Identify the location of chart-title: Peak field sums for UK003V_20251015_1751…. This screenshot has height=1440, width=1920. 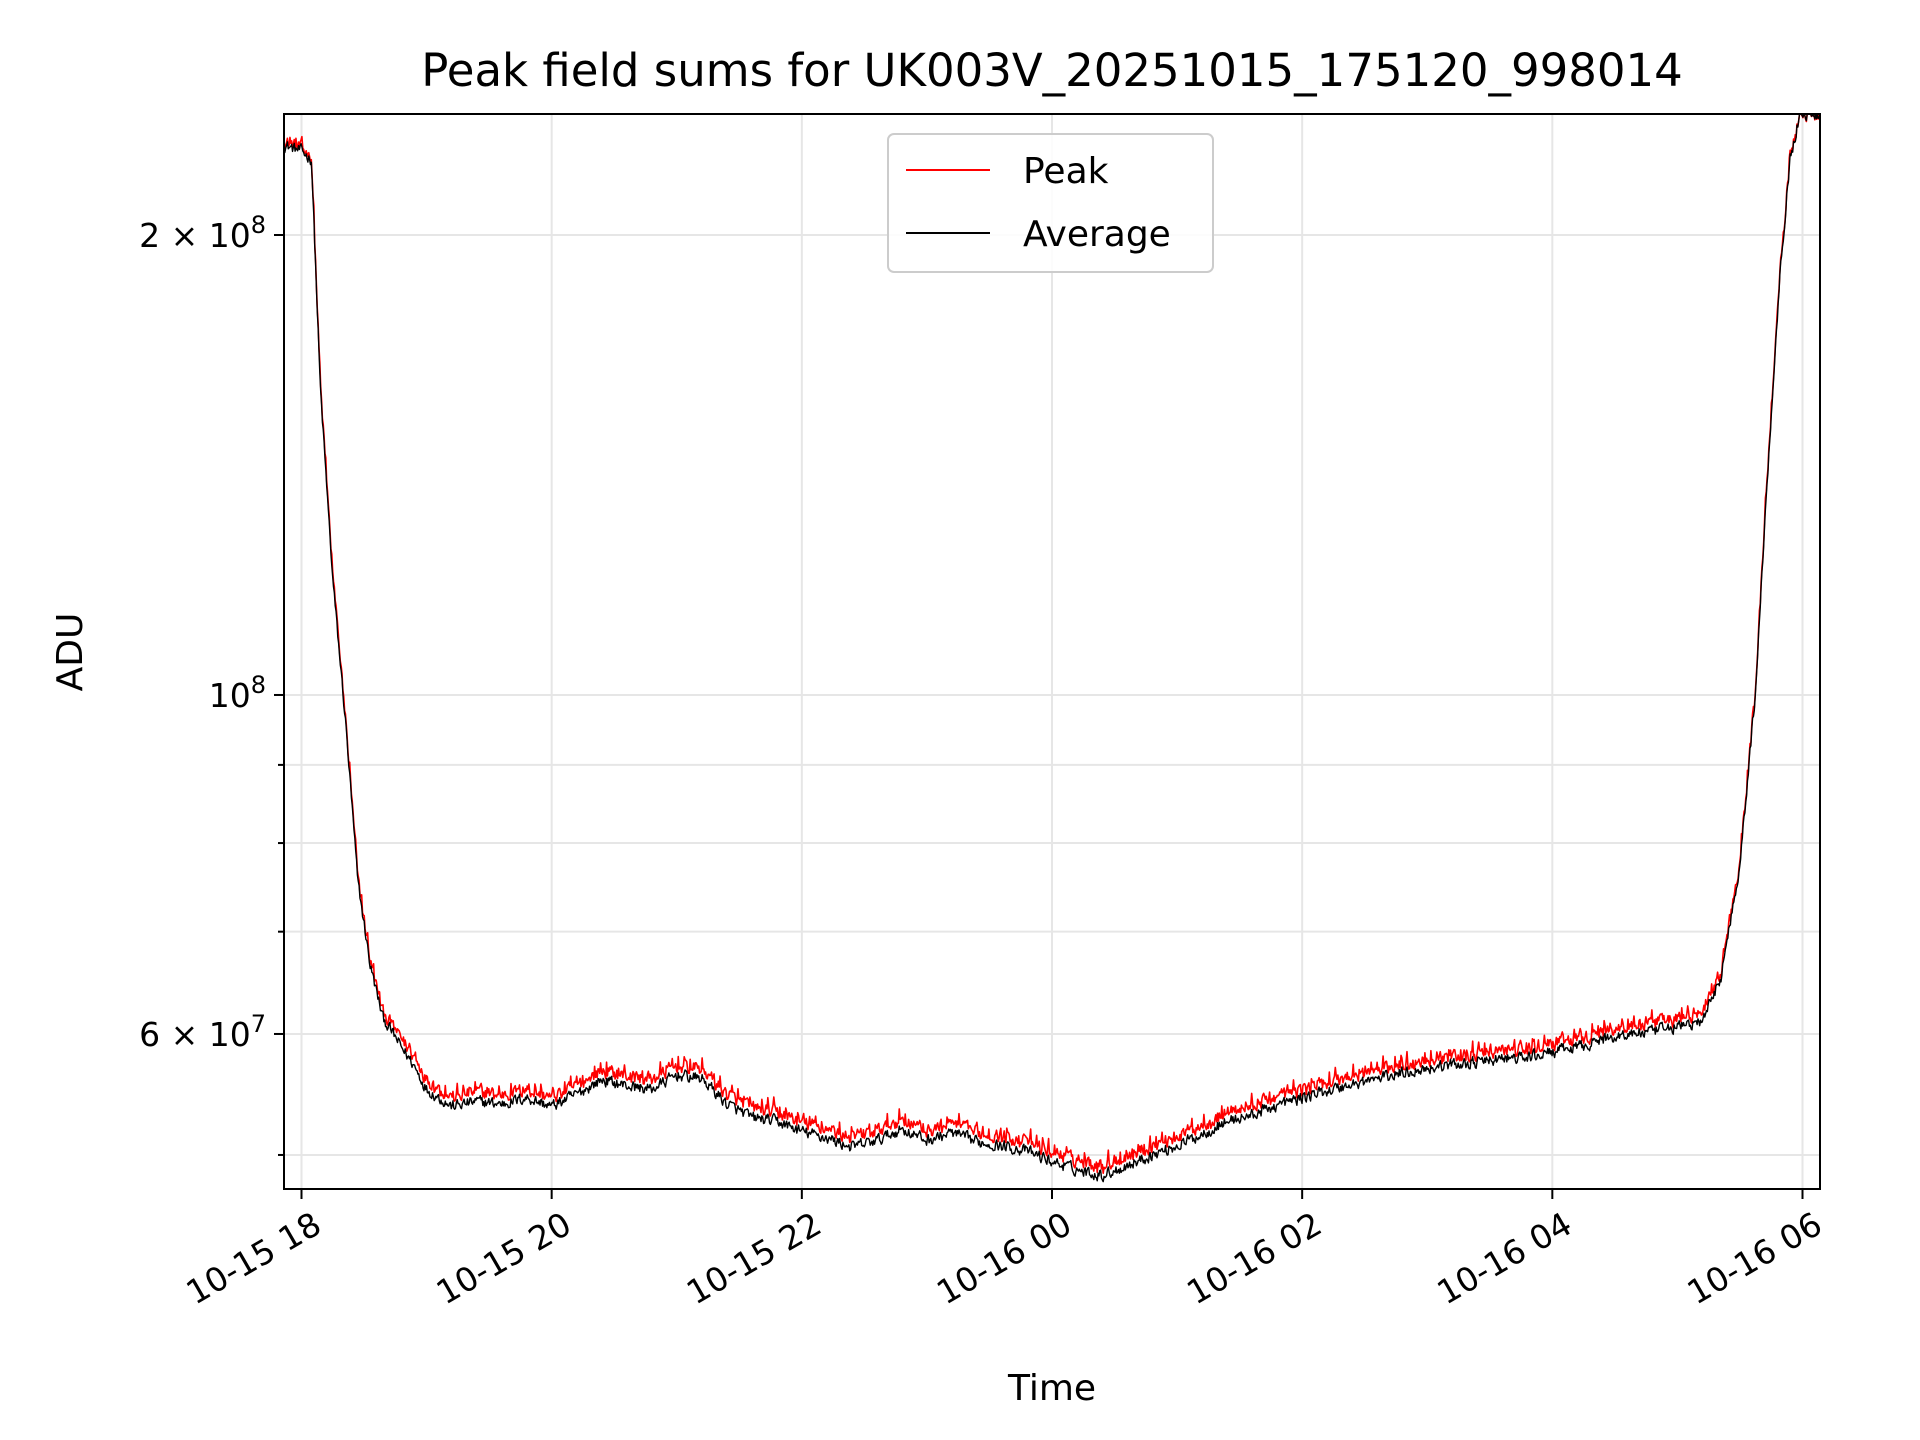
(1052, 70).